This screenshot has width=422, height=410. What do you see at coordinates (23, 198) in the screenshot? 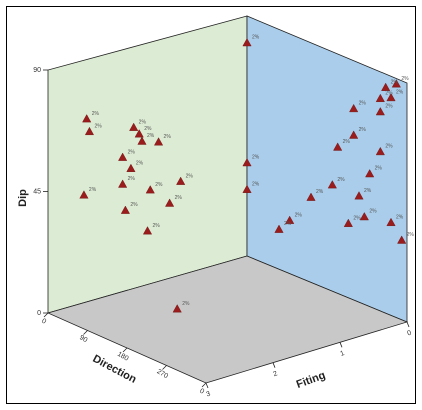
I see `y-axis-title: Dip` at bounding box center [23, 198].